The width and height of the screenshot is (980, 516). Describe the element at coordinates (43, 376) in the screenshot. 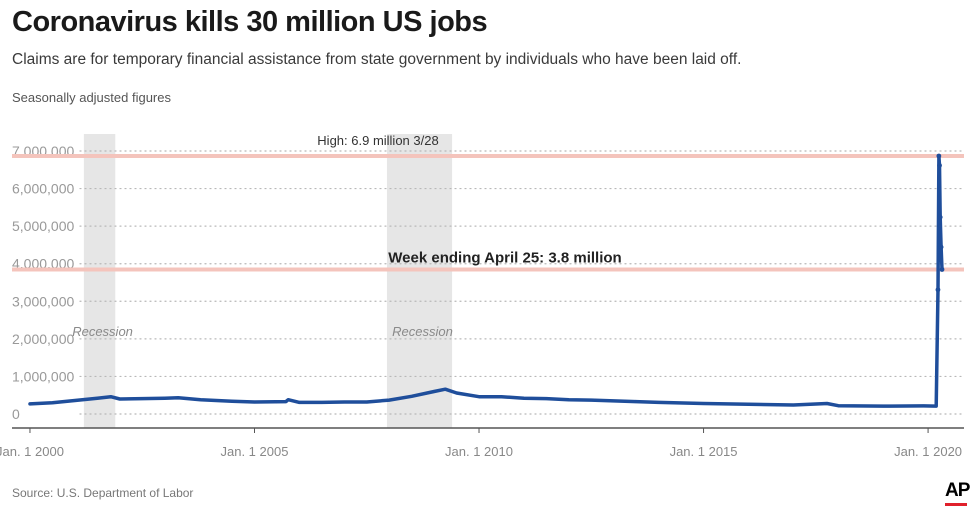

I see `y-tick-label: 1,000,000` at that location.